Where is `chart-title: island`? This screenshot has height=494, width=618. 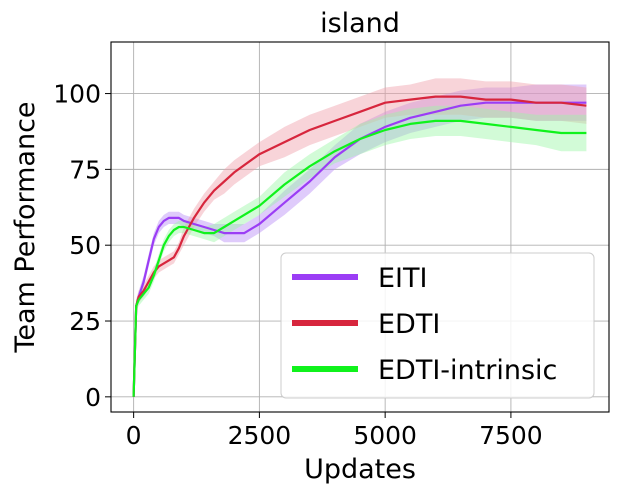 chart-title: island is located at coordinates (360, 23).